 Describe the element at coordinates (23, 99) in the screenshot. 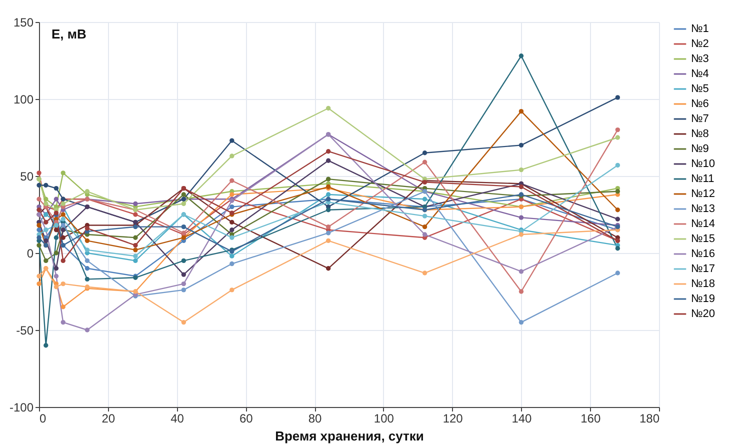

I see `y-tick-label: 100` at that location.